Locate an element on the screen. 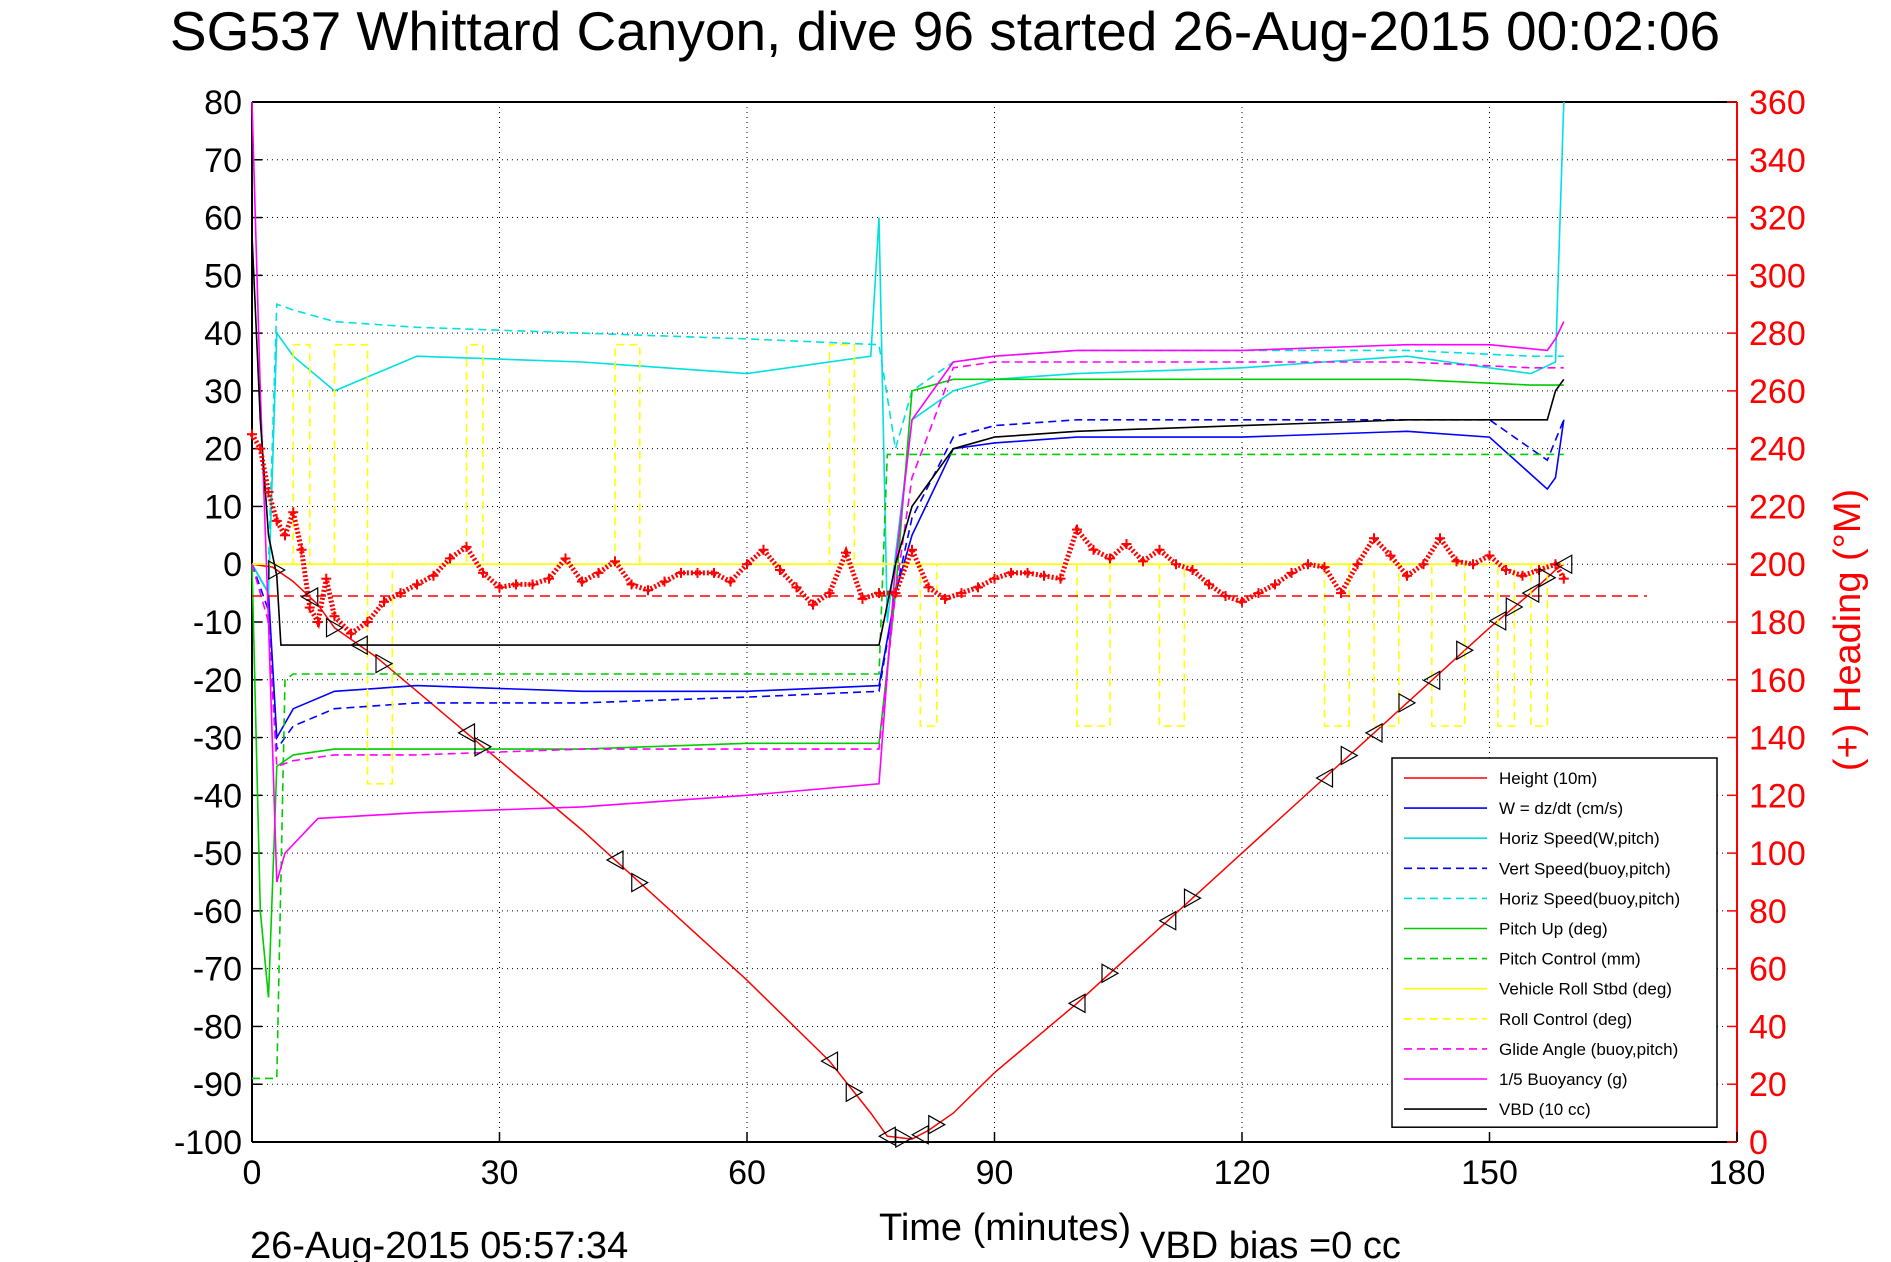  legend-label: Pitch Up (deg) is located at coordinates (1553, 929).